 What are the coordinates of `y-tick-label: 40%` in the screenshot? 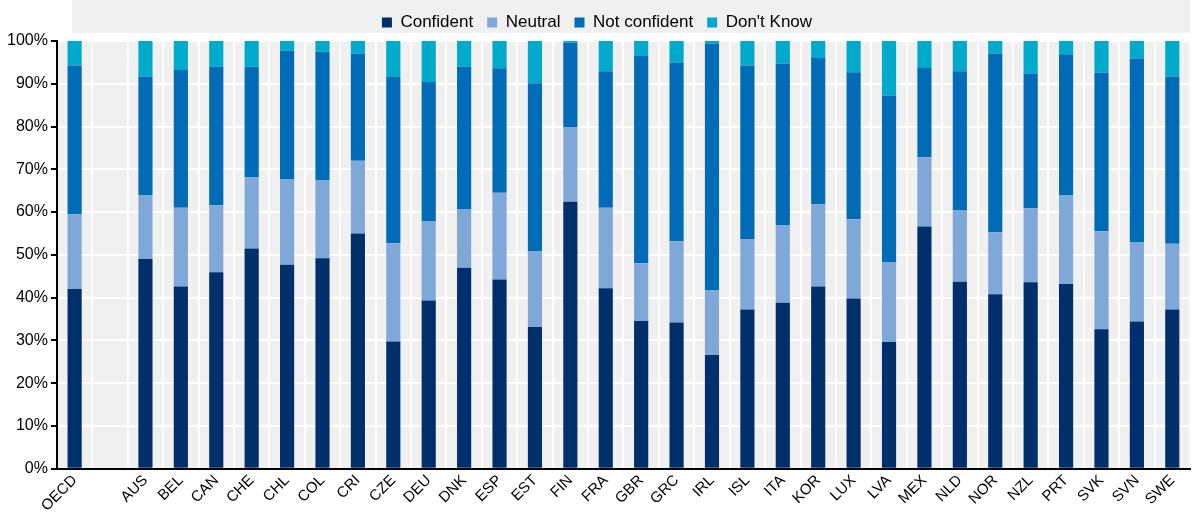 It's located at (31, 296).